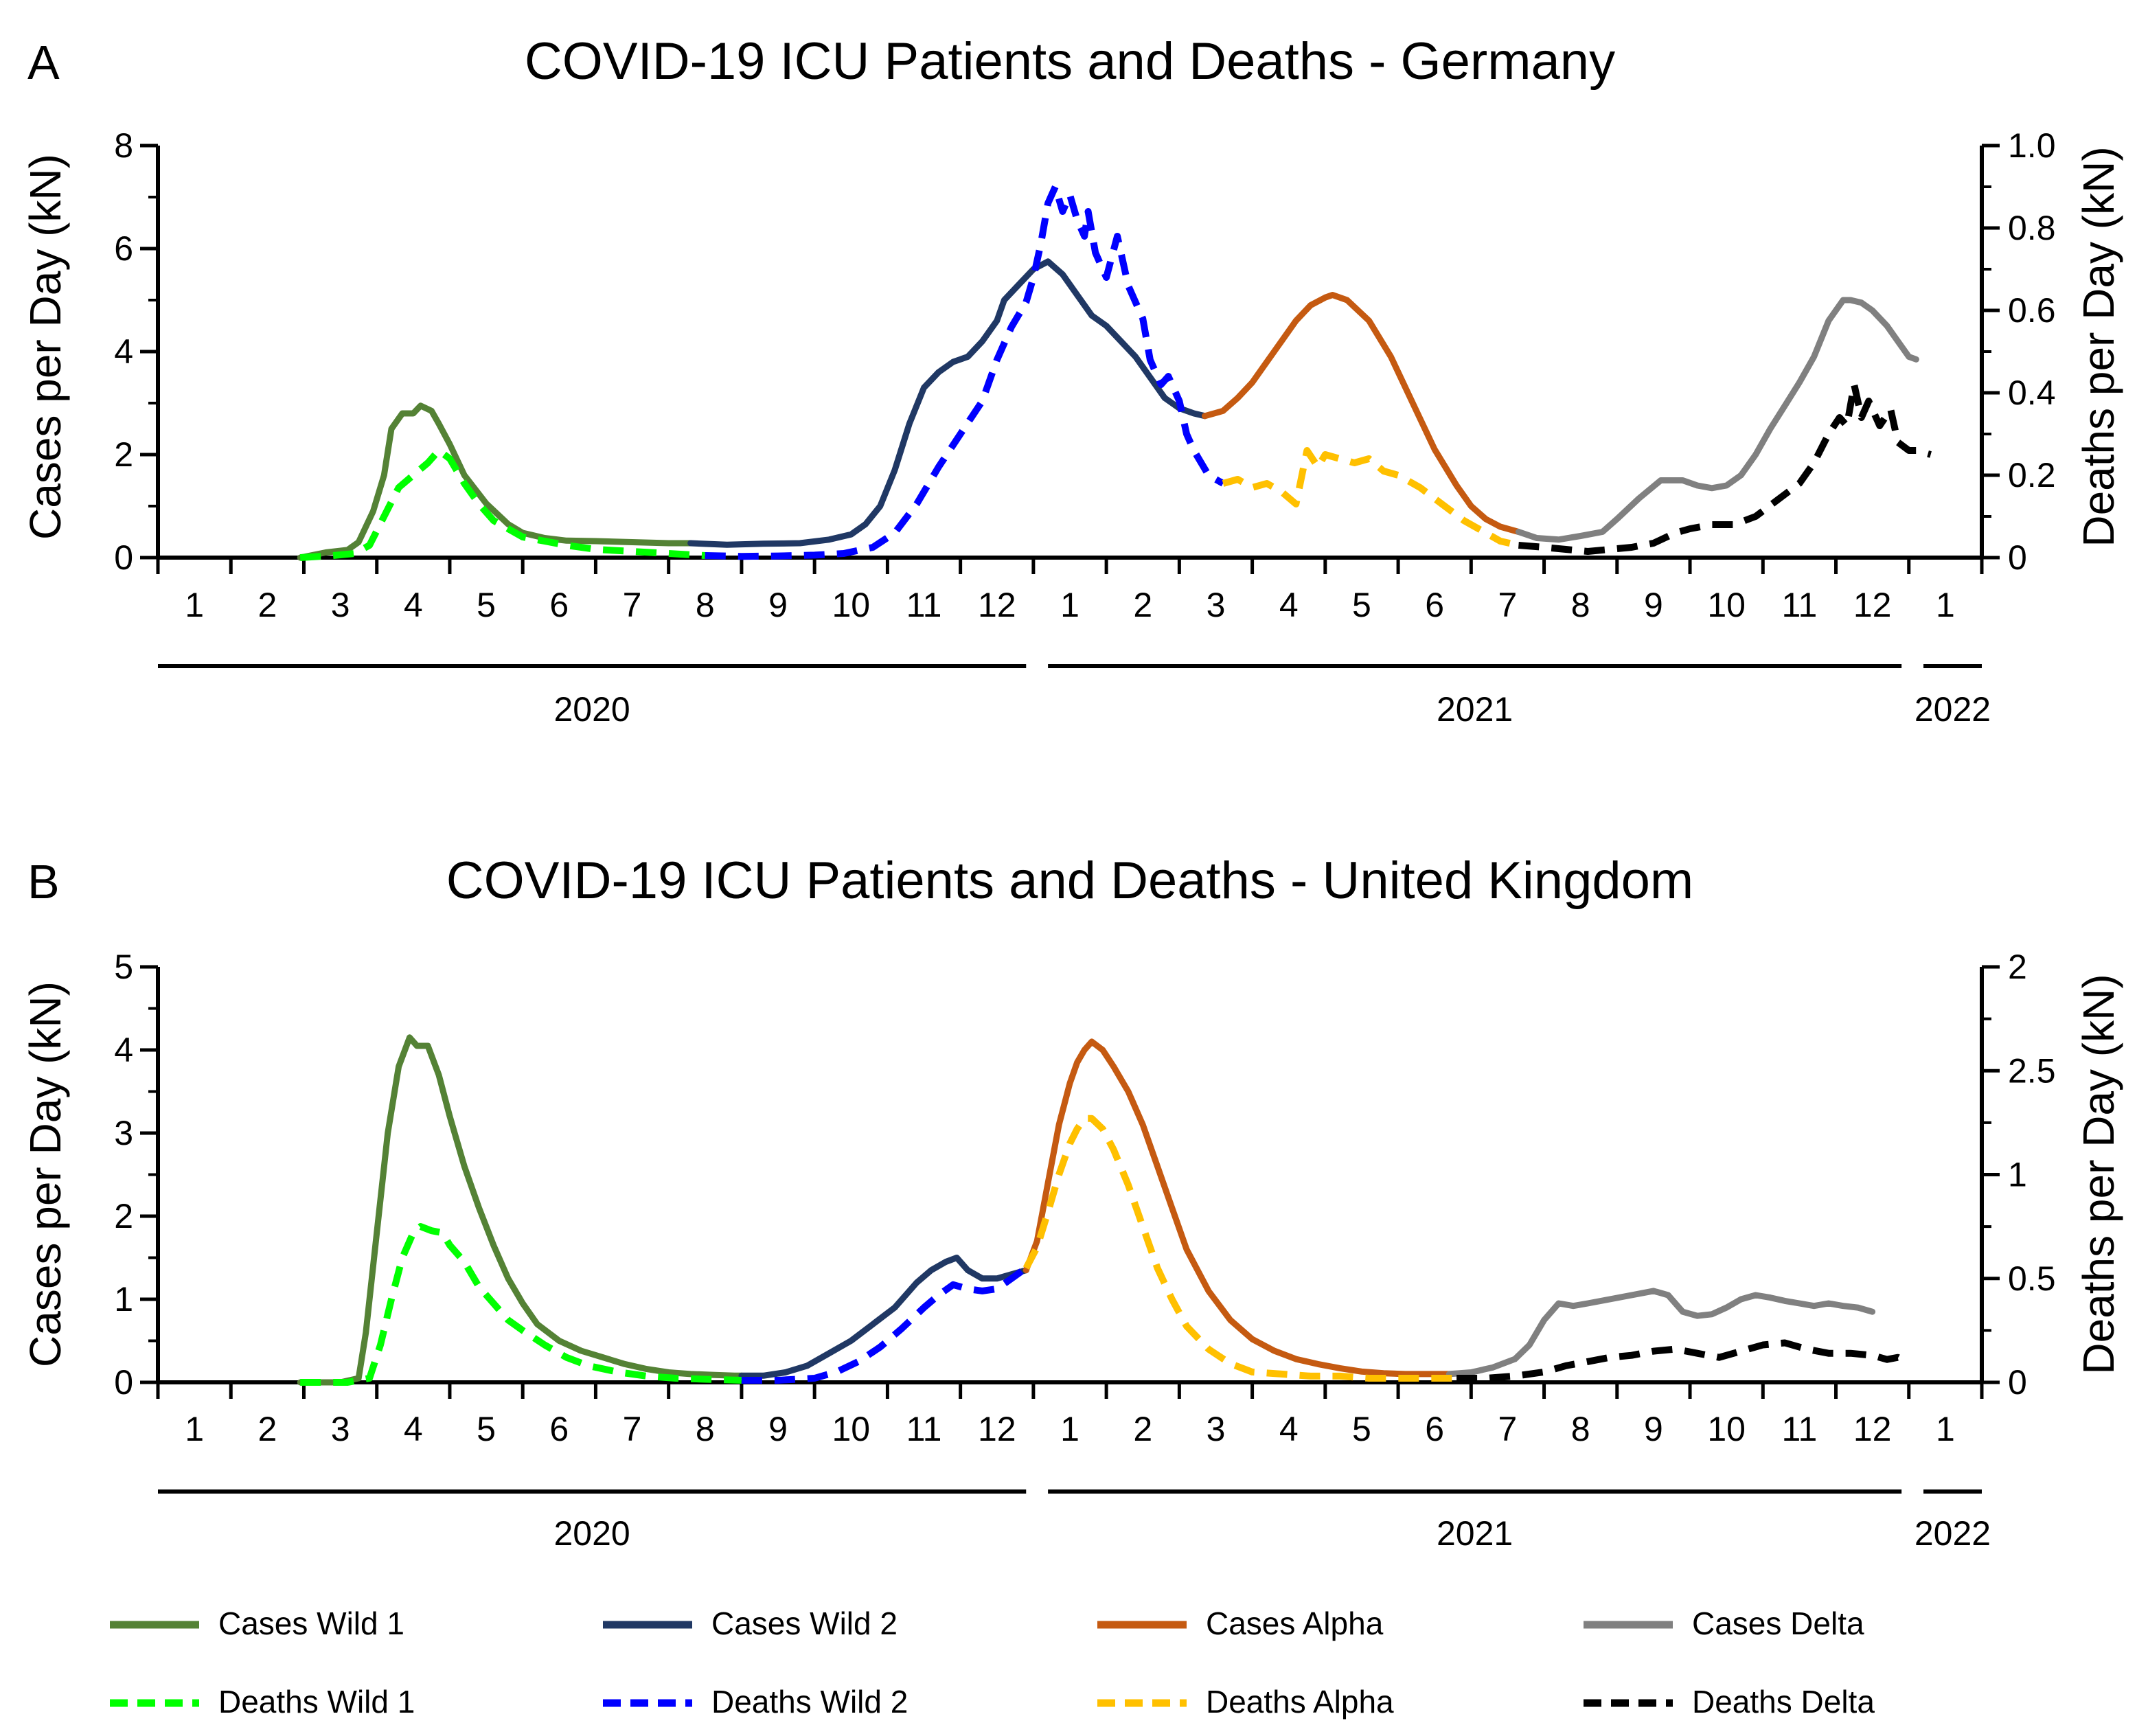  What do you see at coordinates (1361, 605) in the screenshot?
I see `panel-a-month-label: 5` at bounding box center [1361, 605].